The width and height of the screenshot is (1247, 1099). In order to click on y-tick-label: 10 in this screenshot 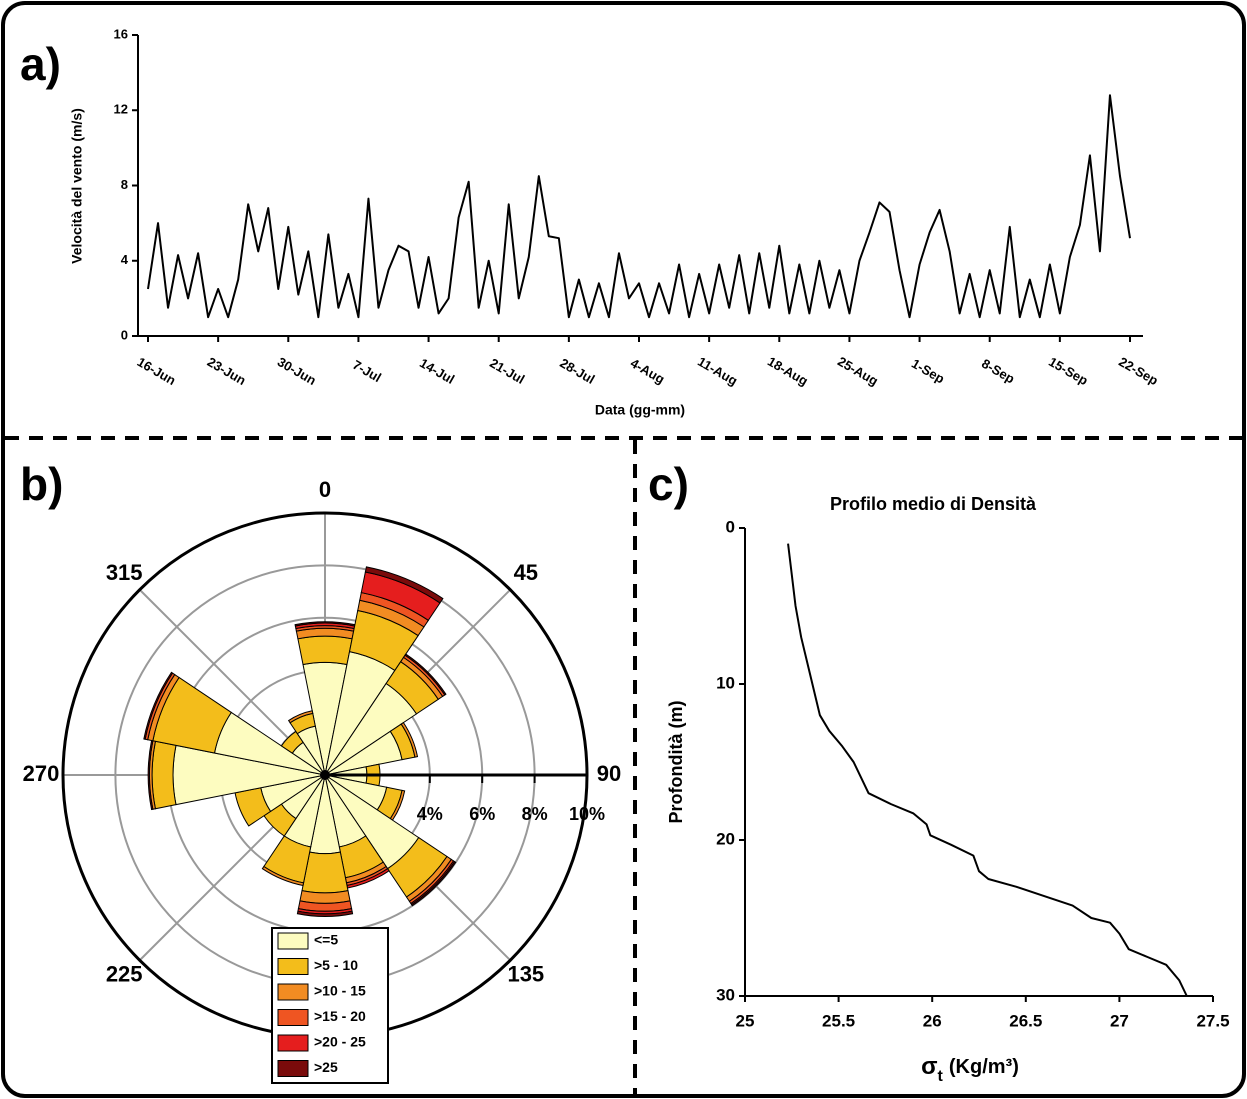, I will do `click(725, 682)`.